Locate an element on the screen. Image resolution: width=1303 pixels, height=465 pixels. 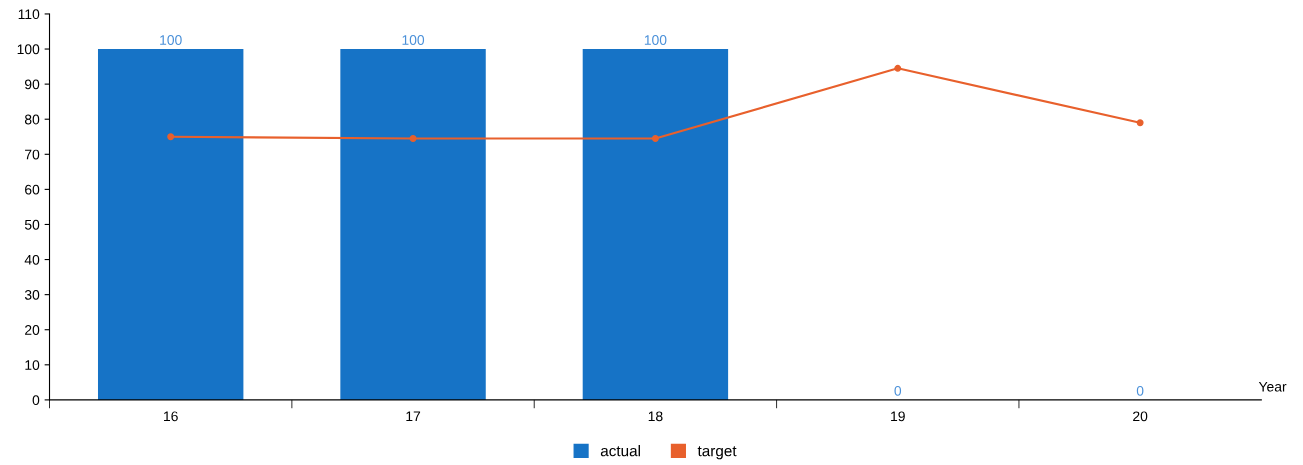
x-tick-label: 16 is located at coordinates (171, 416).